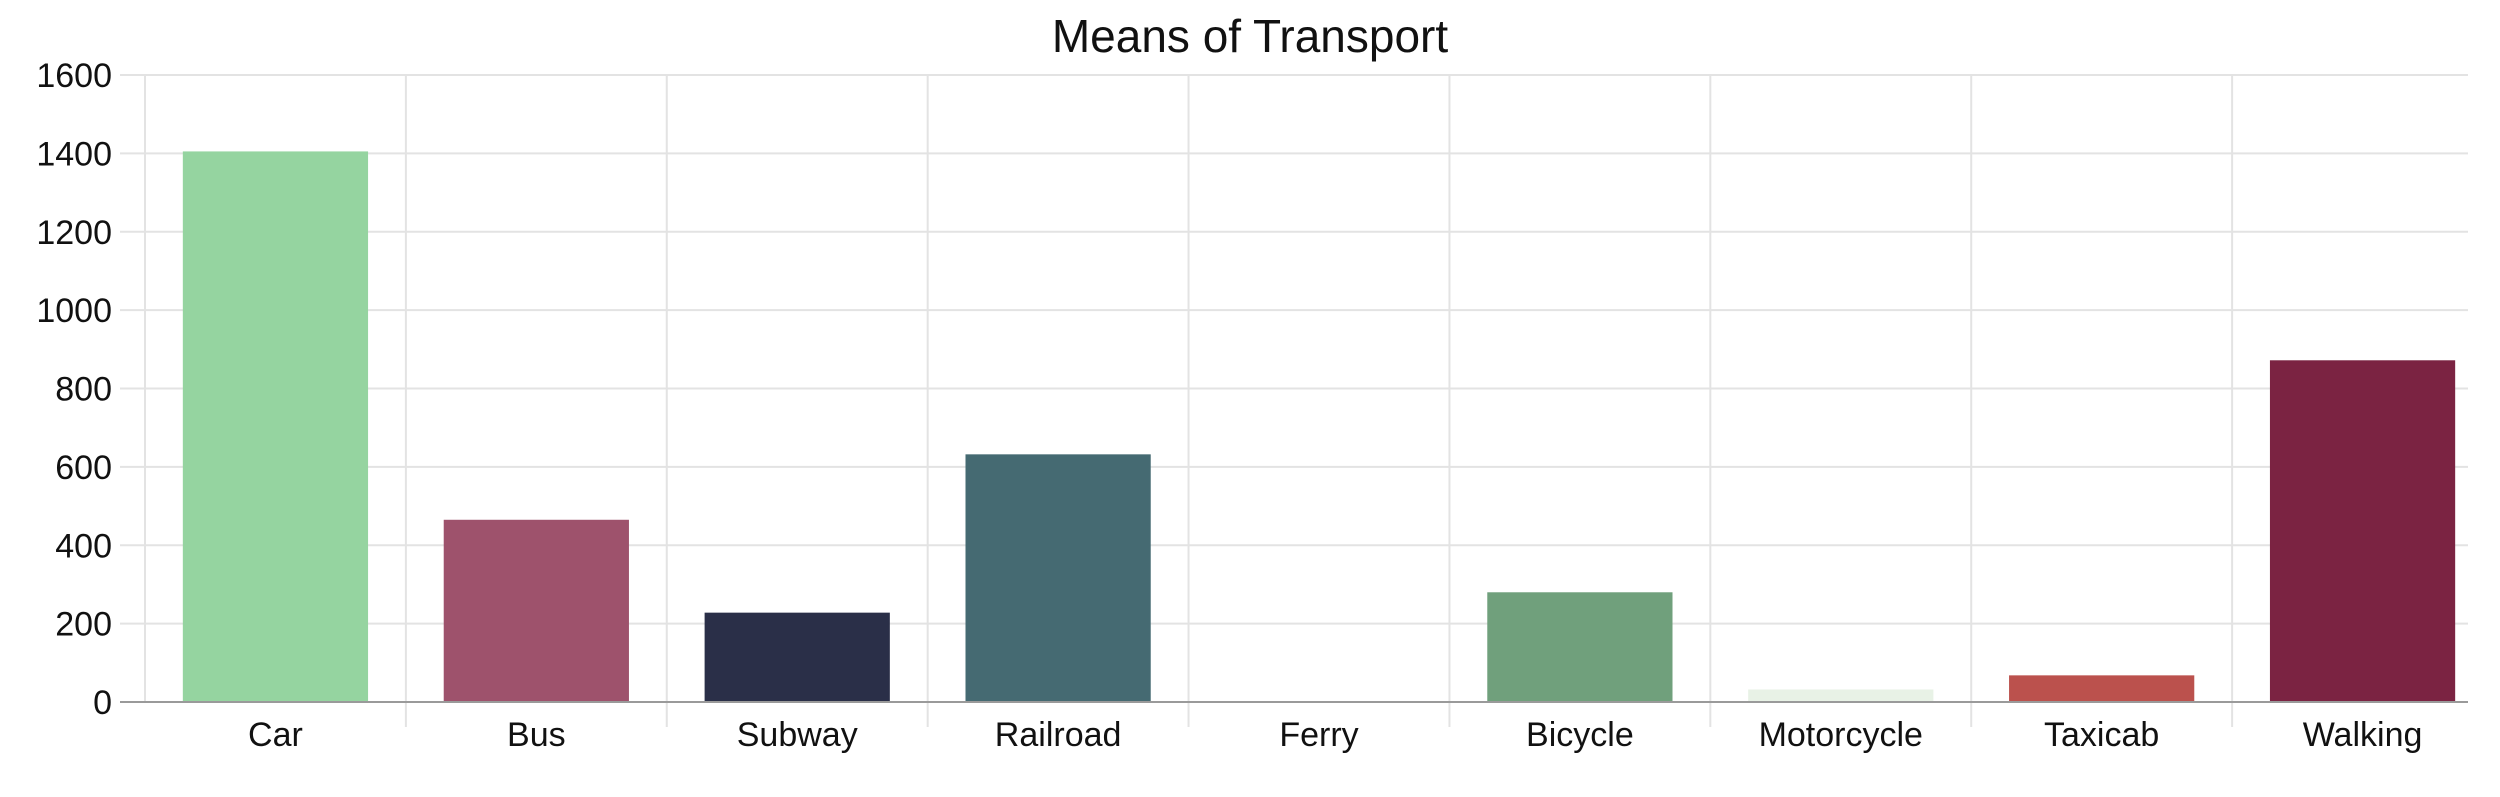  Describe the element at coordinates (74, 233) in the screenshot. I see `y-tick-label: 1200` at that location.